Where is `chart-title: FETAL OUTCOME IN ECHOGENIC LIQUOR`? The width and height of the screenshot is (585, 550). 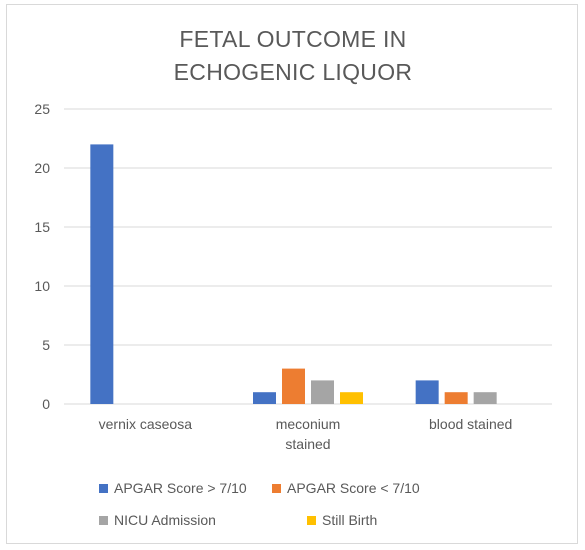 chart-title: FETAL OUTCOME IN ECHOGENIC LIQUOR is located at coordinates (293, 56).